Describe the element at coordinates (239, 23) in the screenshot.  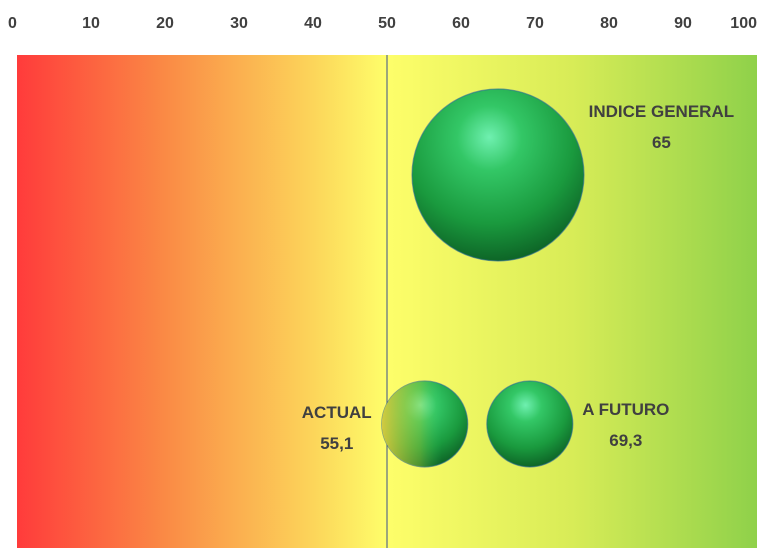
I see `x-tick-label: 30` at that location.